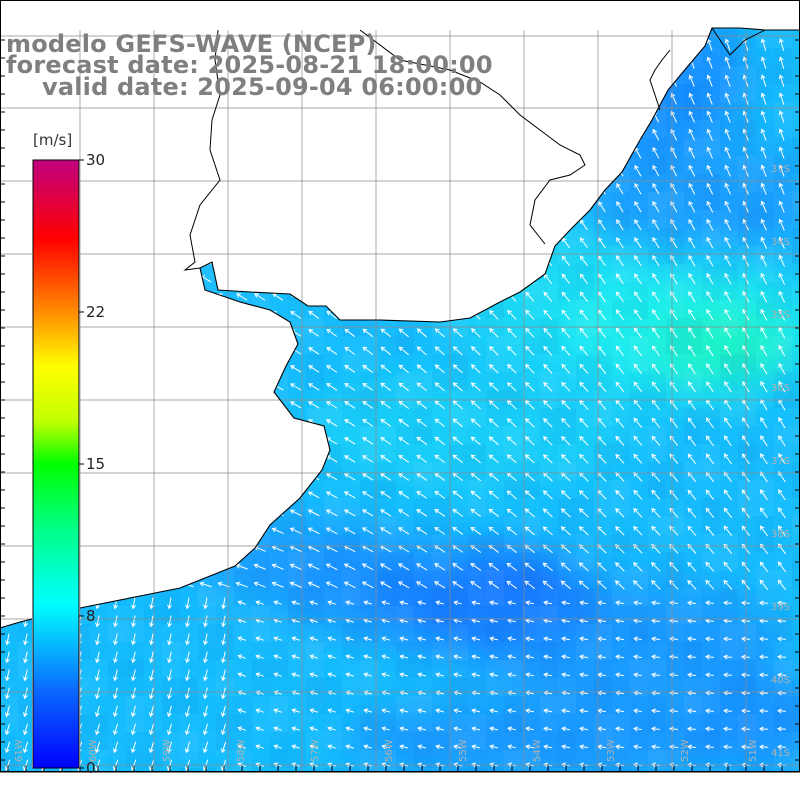 This screenshot has width=800, height=804. Describe the element at coordinates (389, 750) in the screenshot. I see `lon-label-56w: 56W` at that location.